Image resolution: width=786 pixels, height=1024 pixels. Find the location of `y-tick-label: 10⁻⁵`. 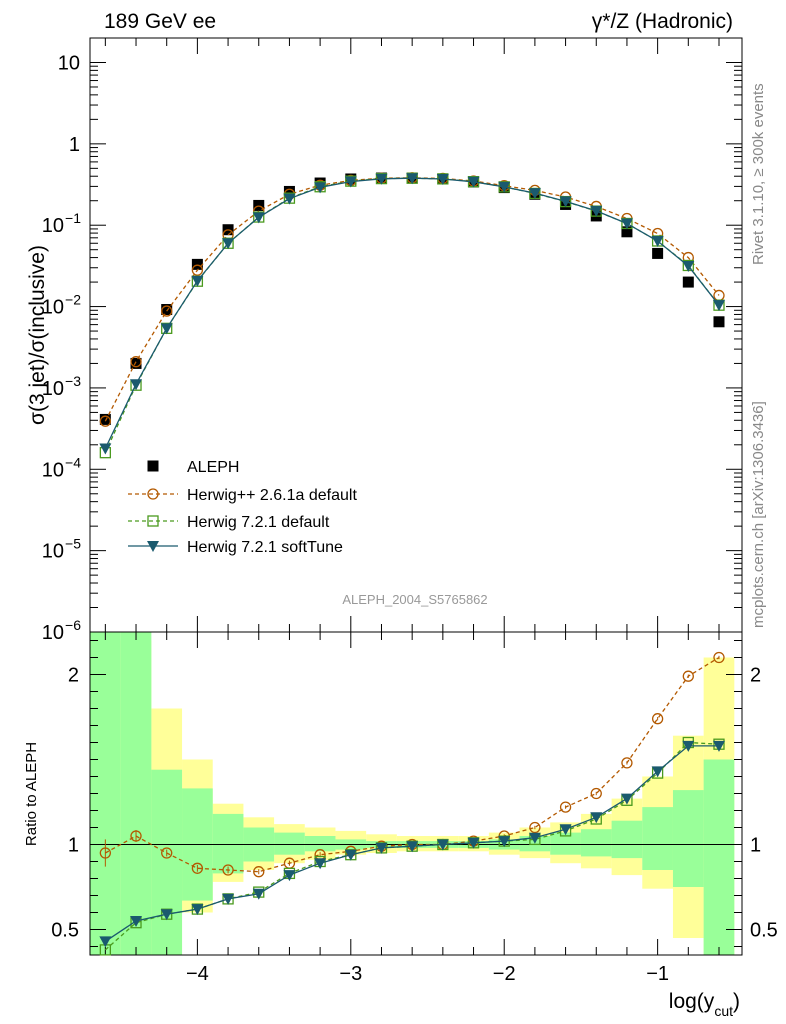

y-tick-label: 10⁻⁵ is located at coordinates (61, 549).